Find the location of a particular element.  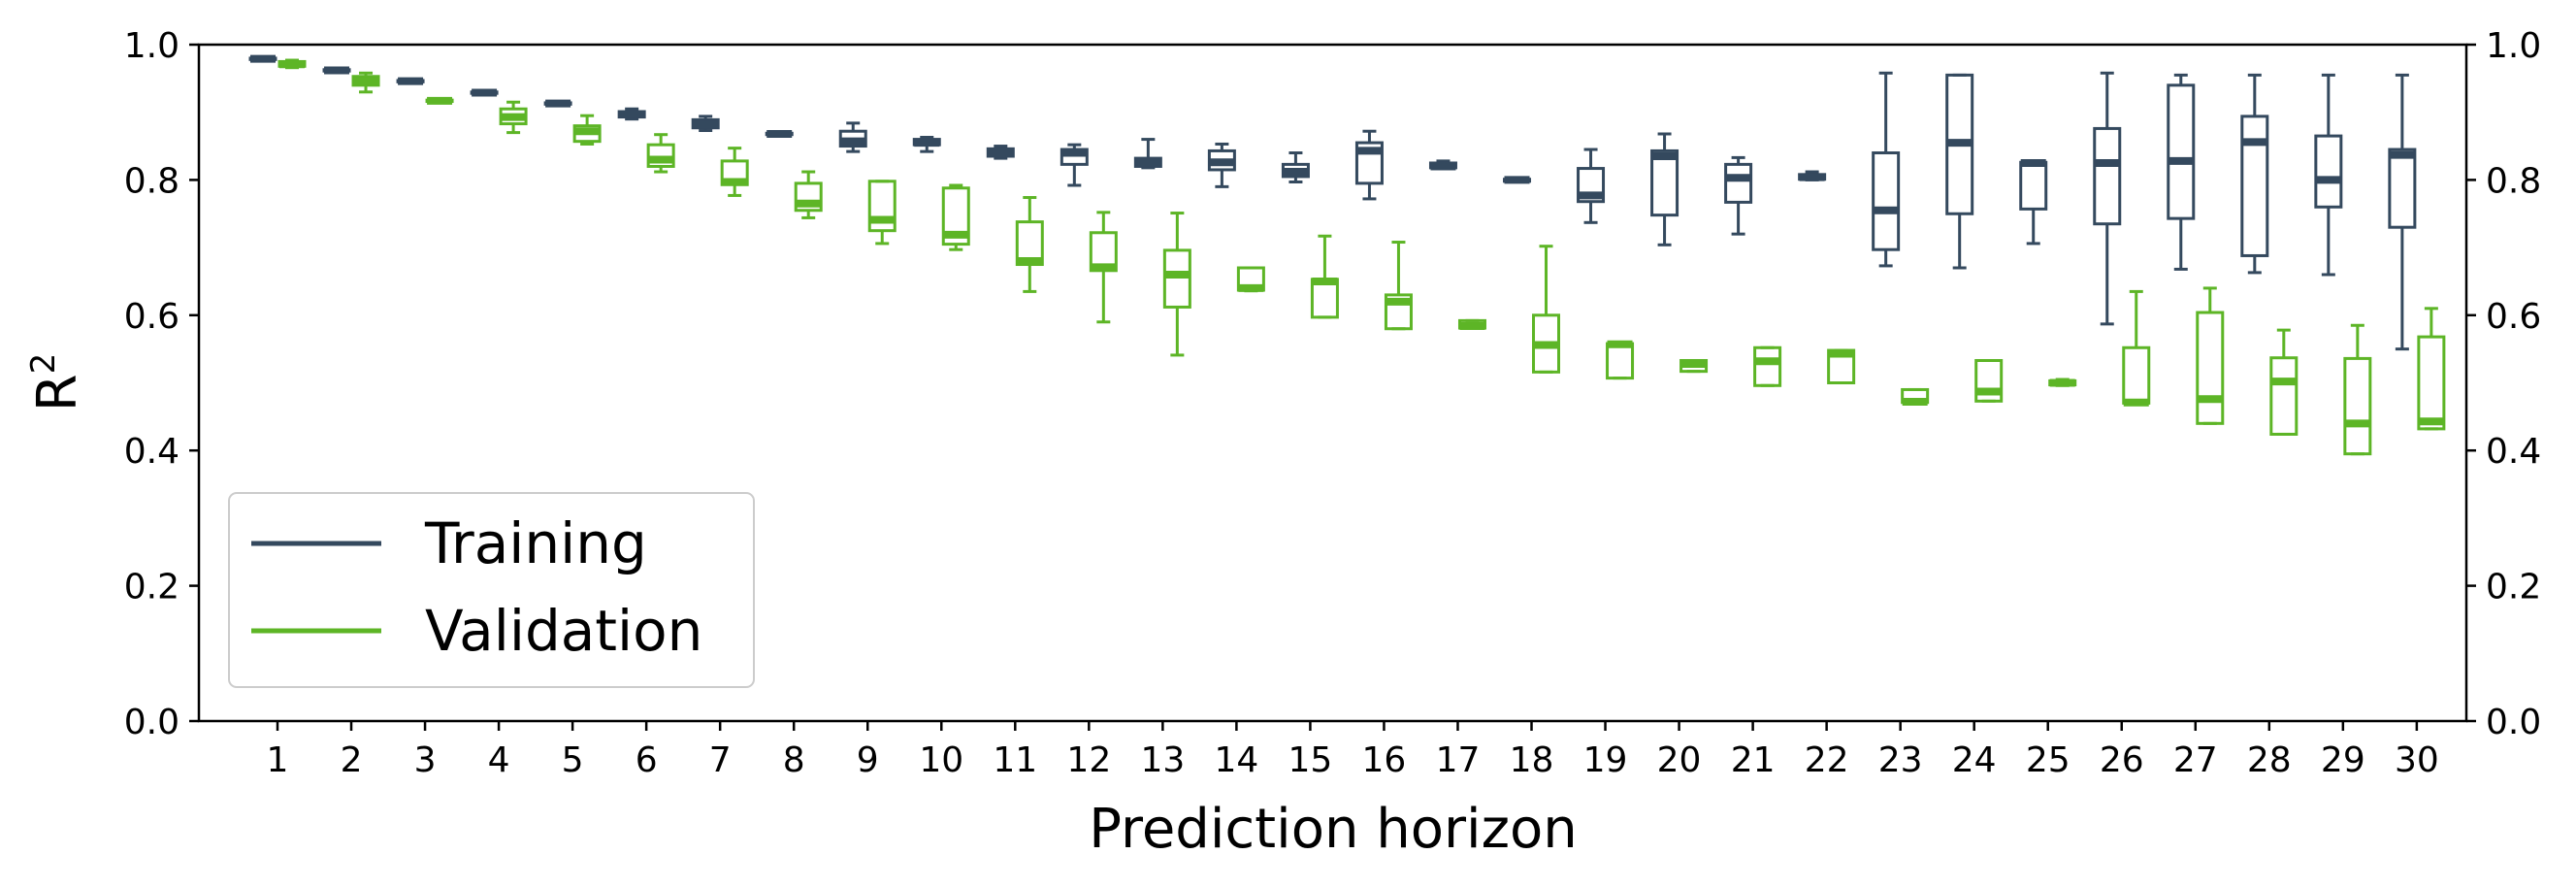

x-tick-label: 12 is located at coordinates (1089, 760).